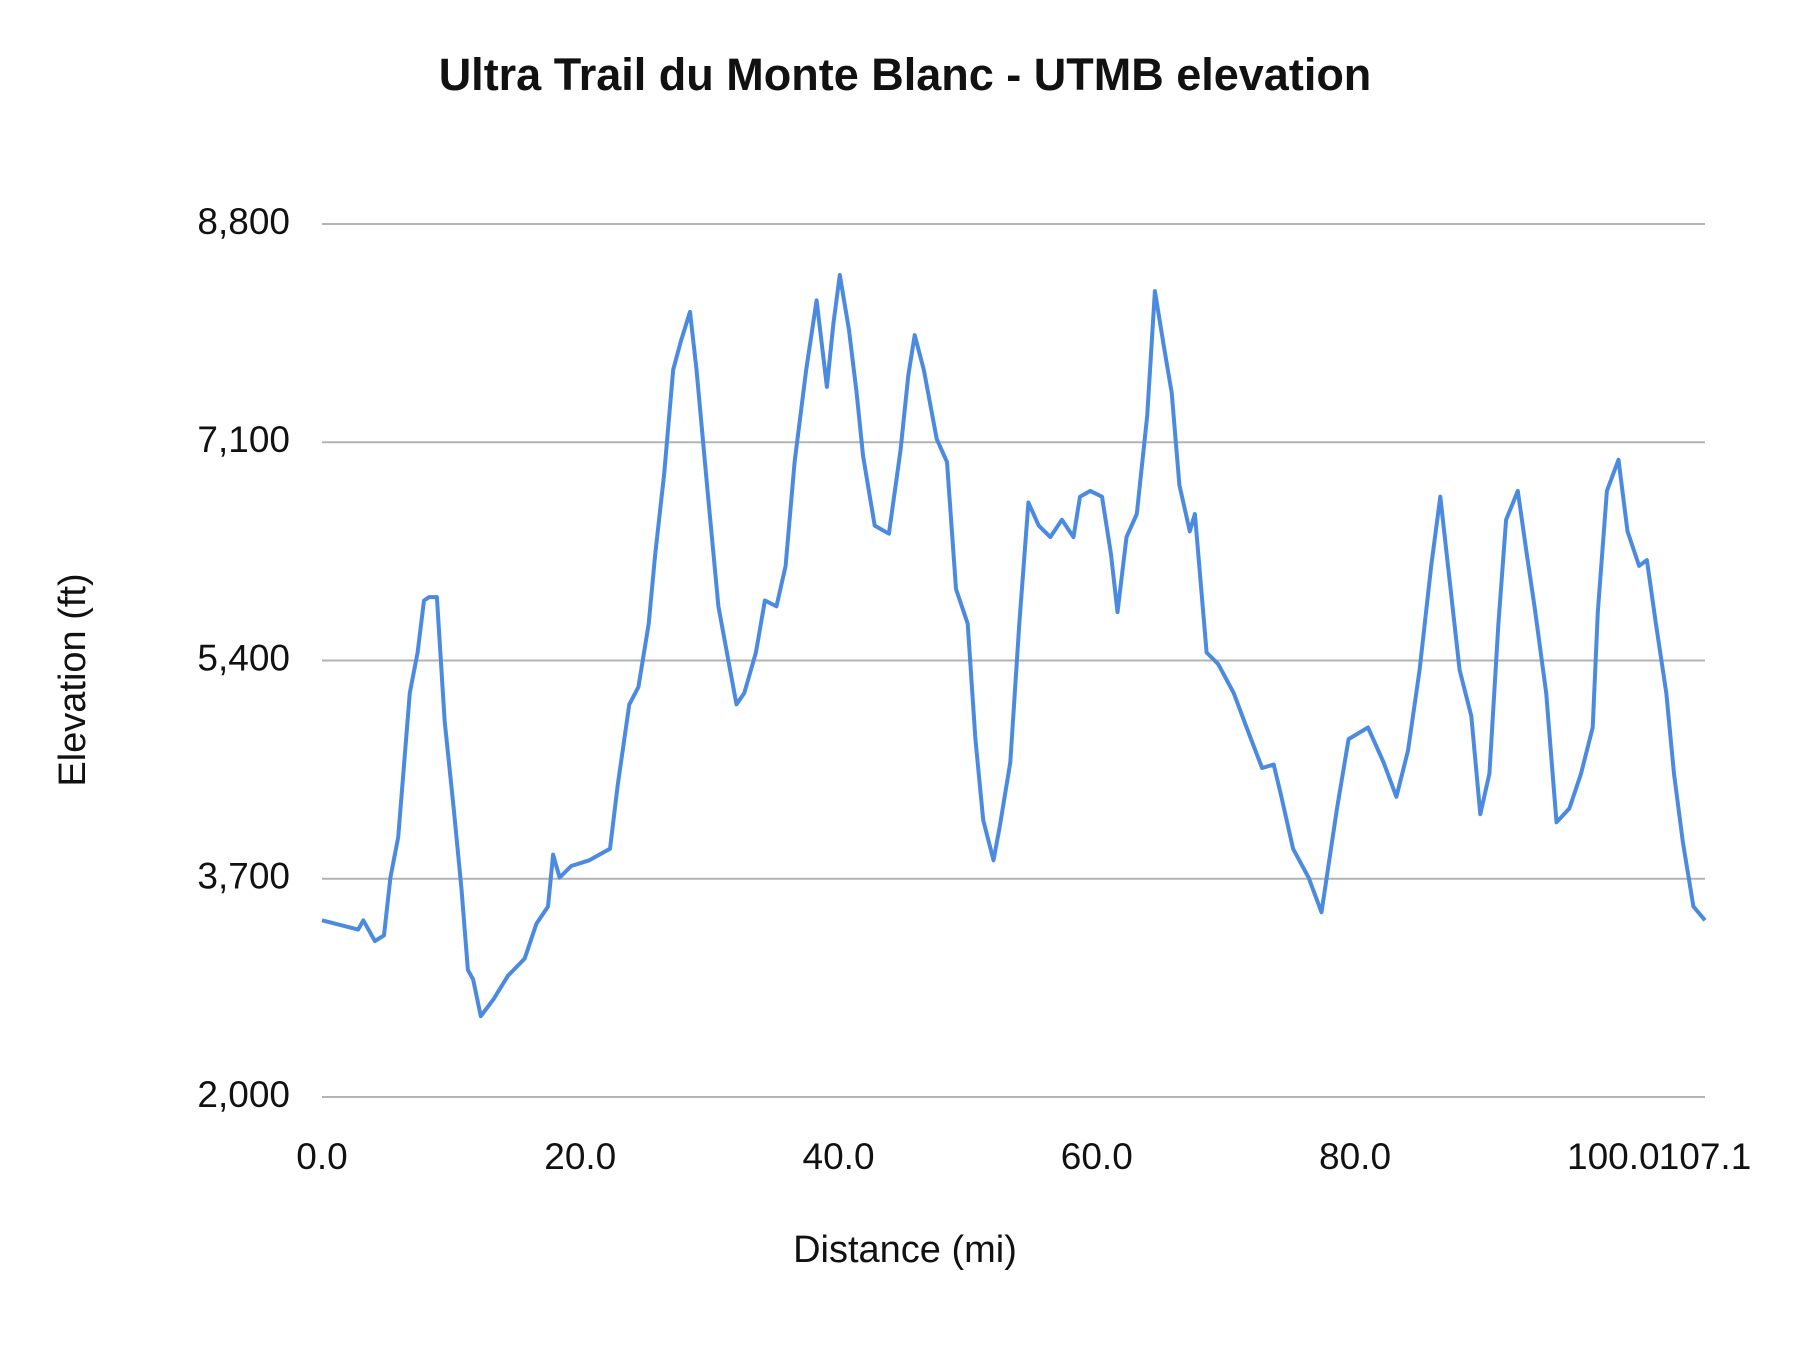 This screenshot has width=1800, height=1350. Describe the element at coordinates (905, 1250) in the screenshot. I see `x-axis-label: Distance (mi)` at that location.